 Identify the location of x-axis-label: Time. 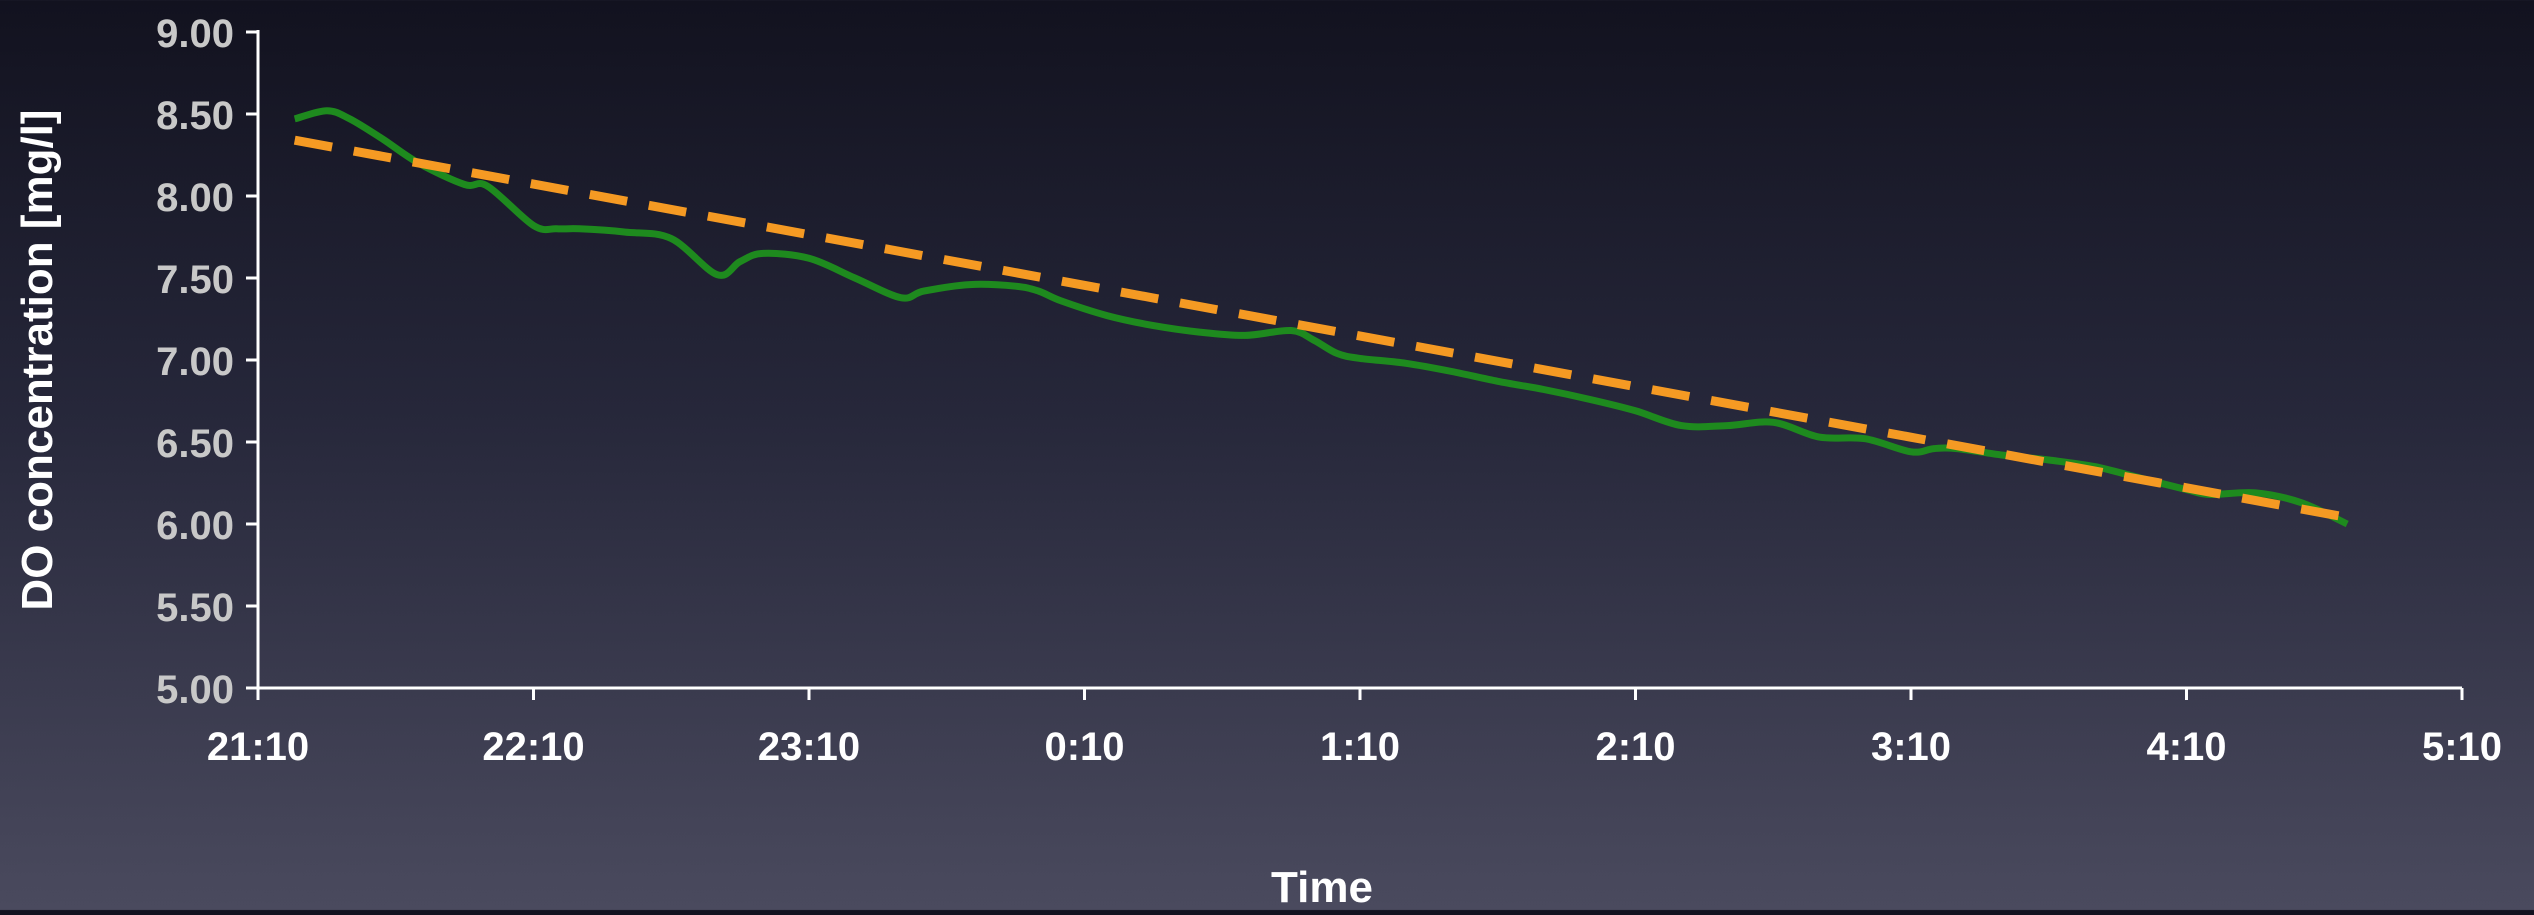
(1322, 886).